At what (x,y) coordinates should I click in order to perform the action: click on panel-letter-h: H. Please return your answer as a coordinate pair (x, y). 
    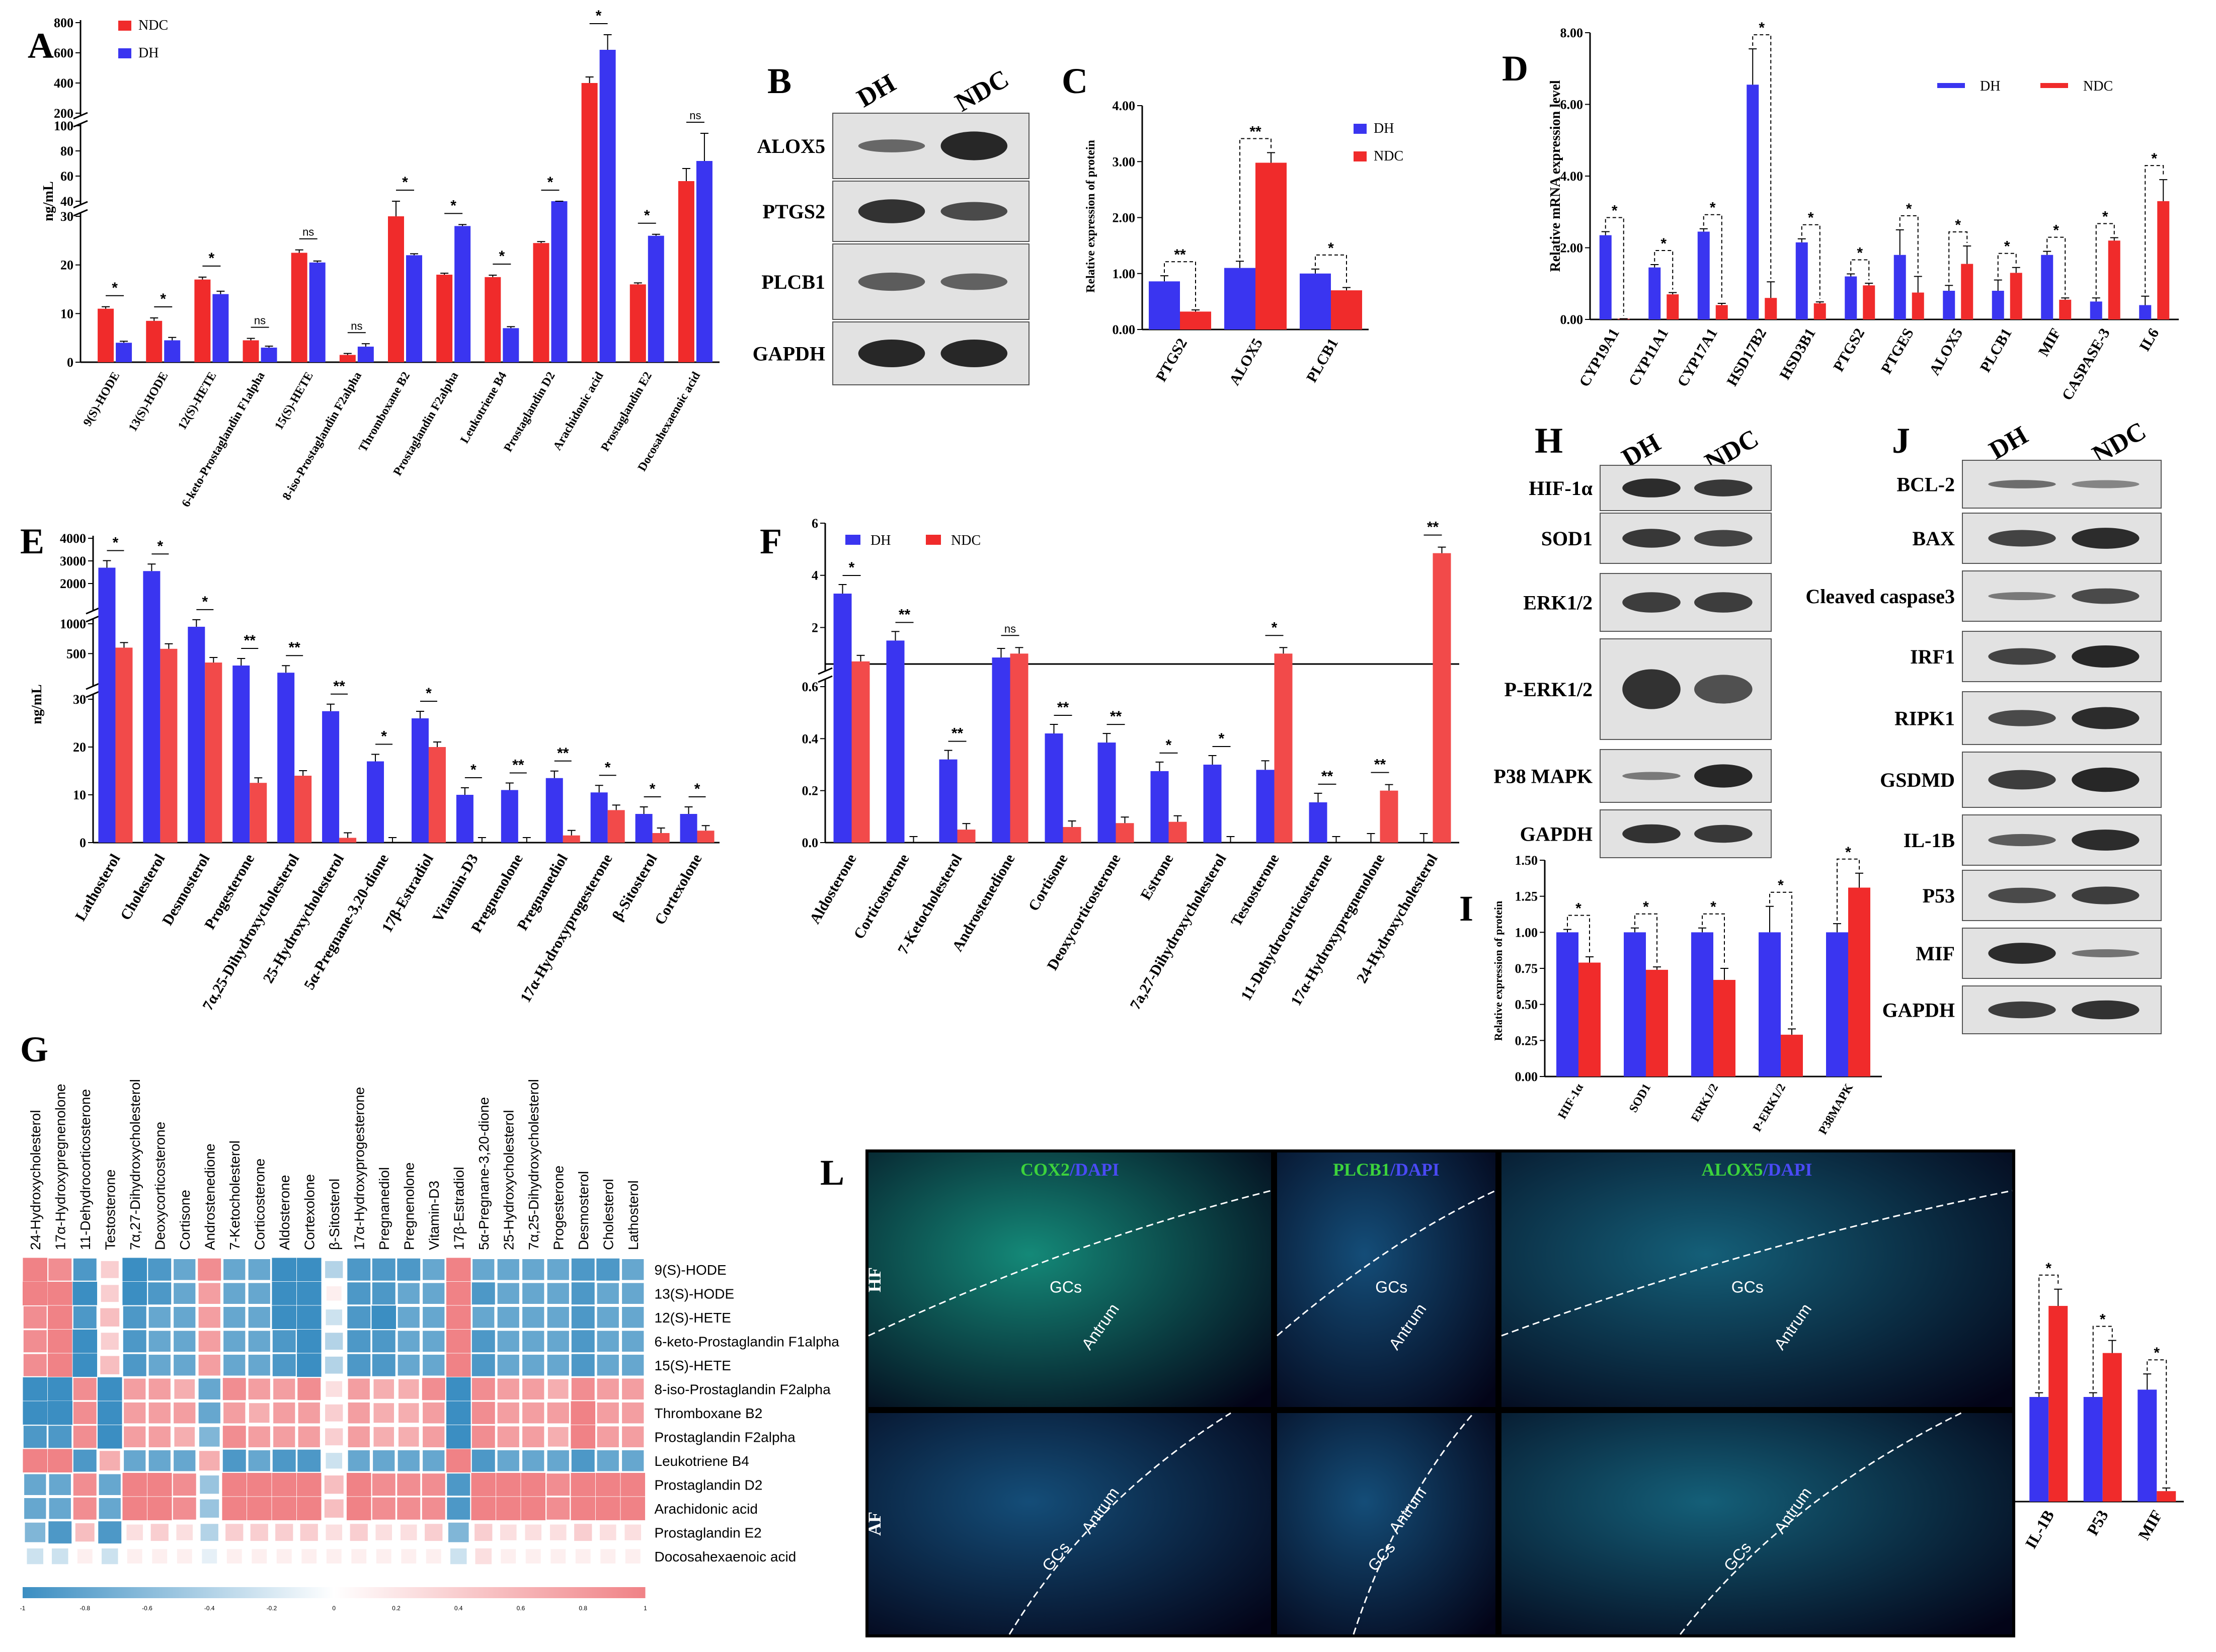
    Looking at the image, I should click on (1549, 441).